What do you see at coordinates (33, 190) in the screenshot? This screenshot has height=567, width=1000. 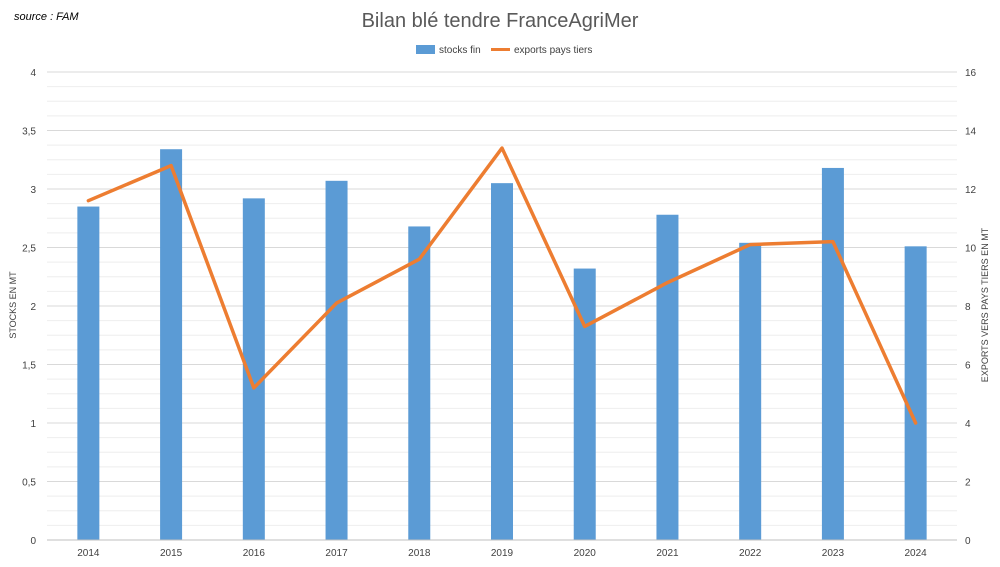 I see `y-left-tick-label: 3` at bounding box center [33, 190].